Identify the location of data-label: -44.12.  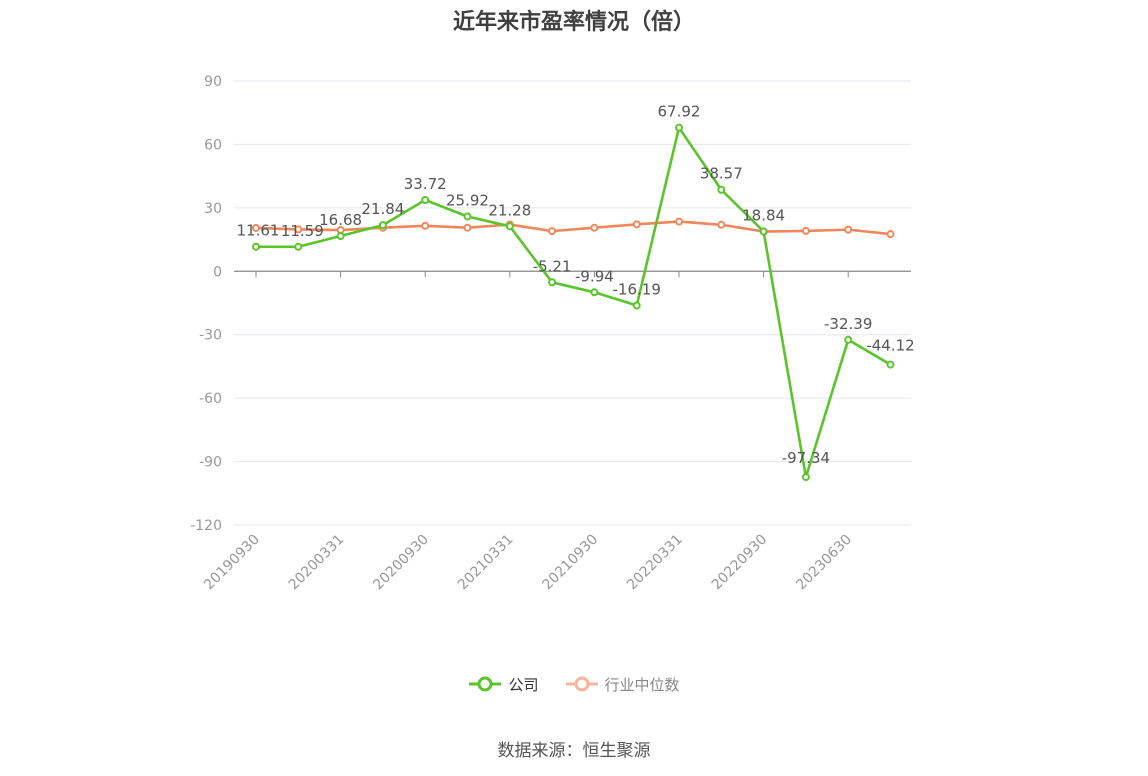
(890, 346).